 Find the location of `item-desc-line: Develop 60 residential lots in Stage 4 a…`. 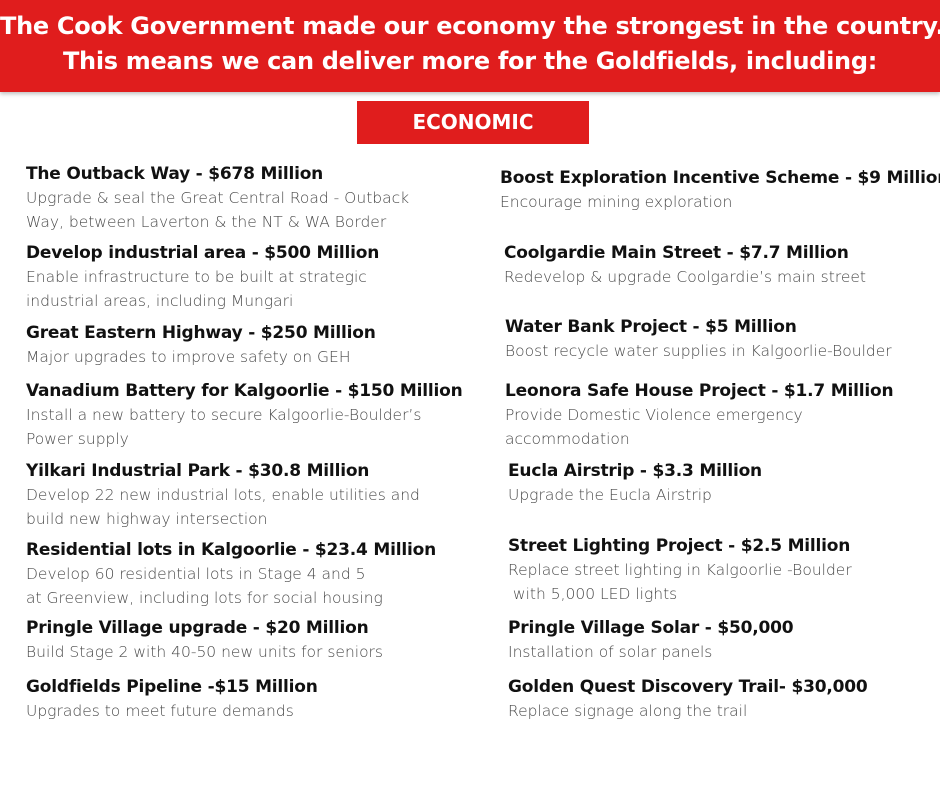

item-desc-line: Develop 60 residential lots in Stage 4 a… is located at coordinates (196, 574).